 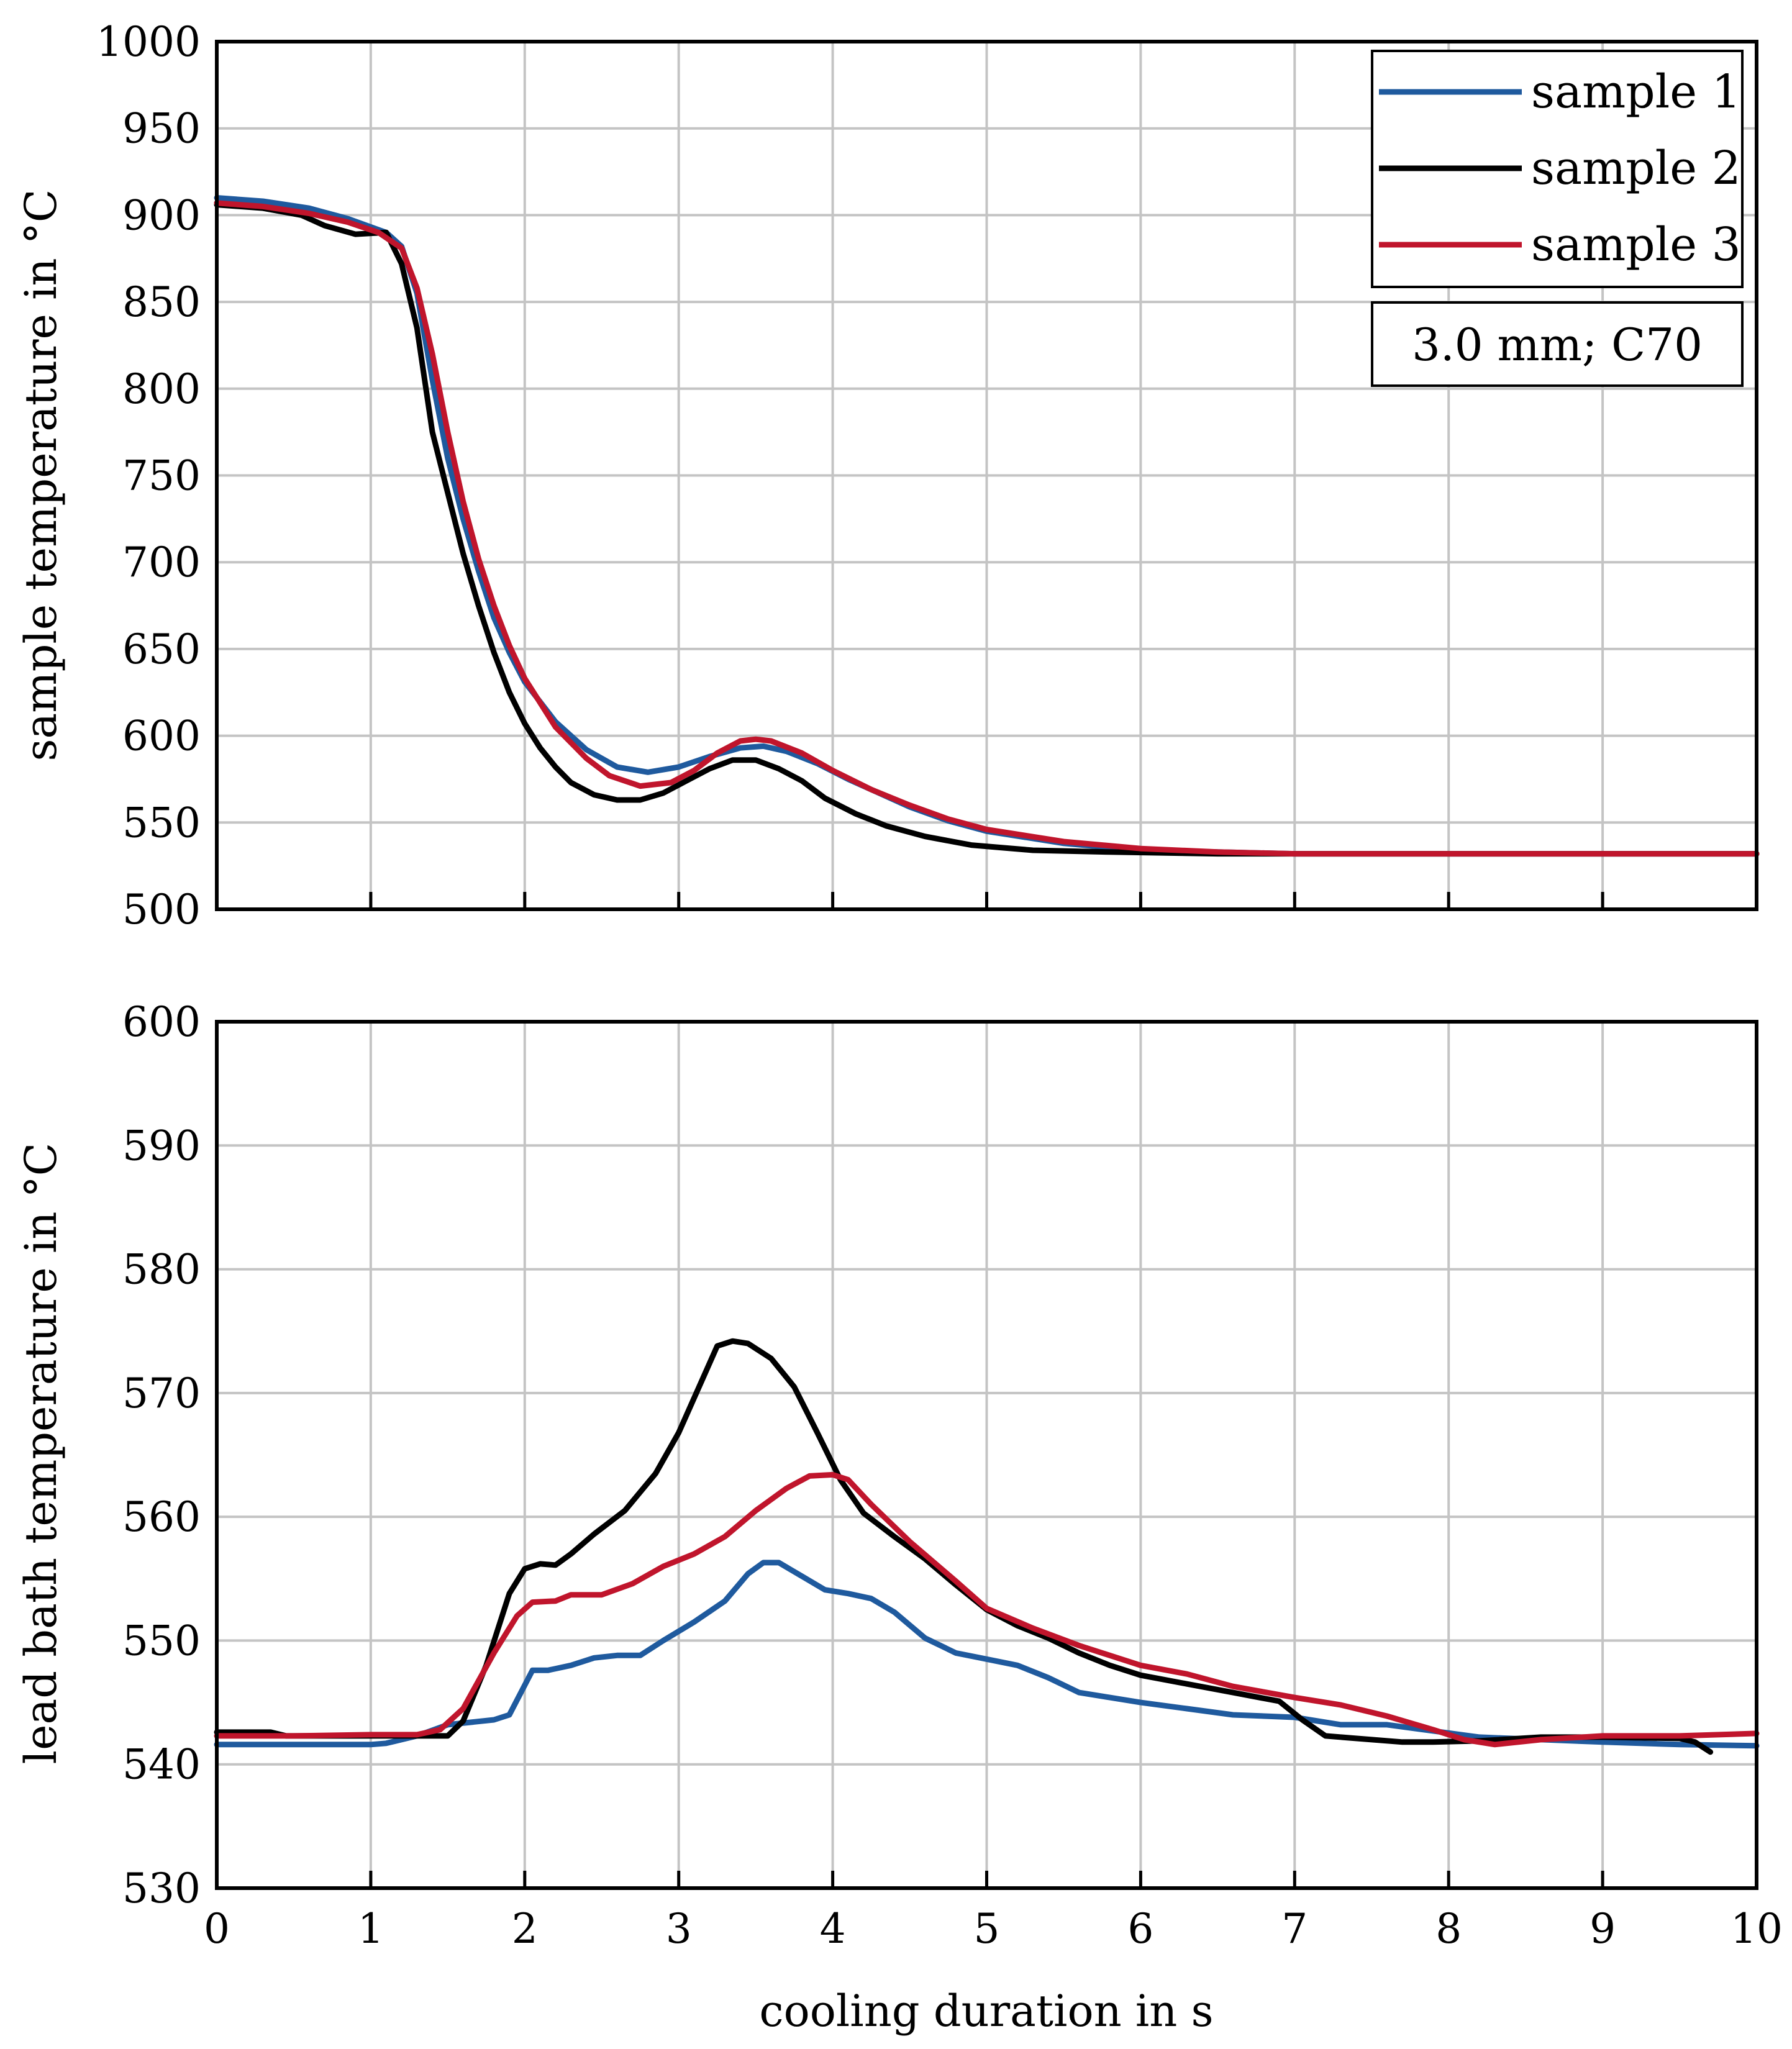 What do you see at coordinates (161, 562) in the screenshot?
I see `top-ytick-label-700: 700` at bounding box center [161, 562].